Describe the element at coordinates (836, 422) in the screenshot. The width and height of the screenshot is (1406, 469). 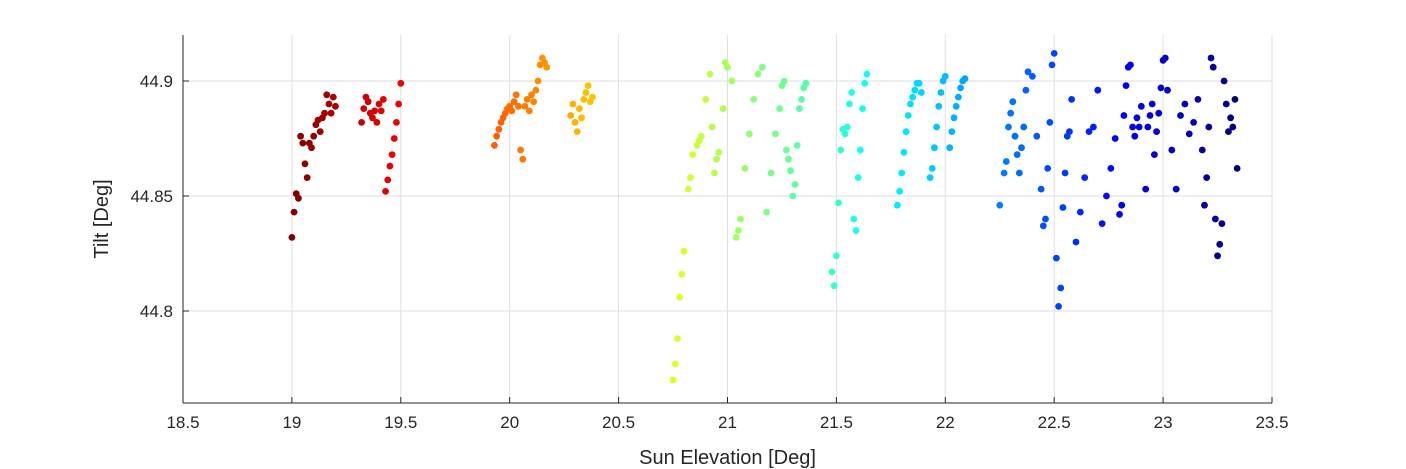
I see `x-tick-label: 21.5` at that location.